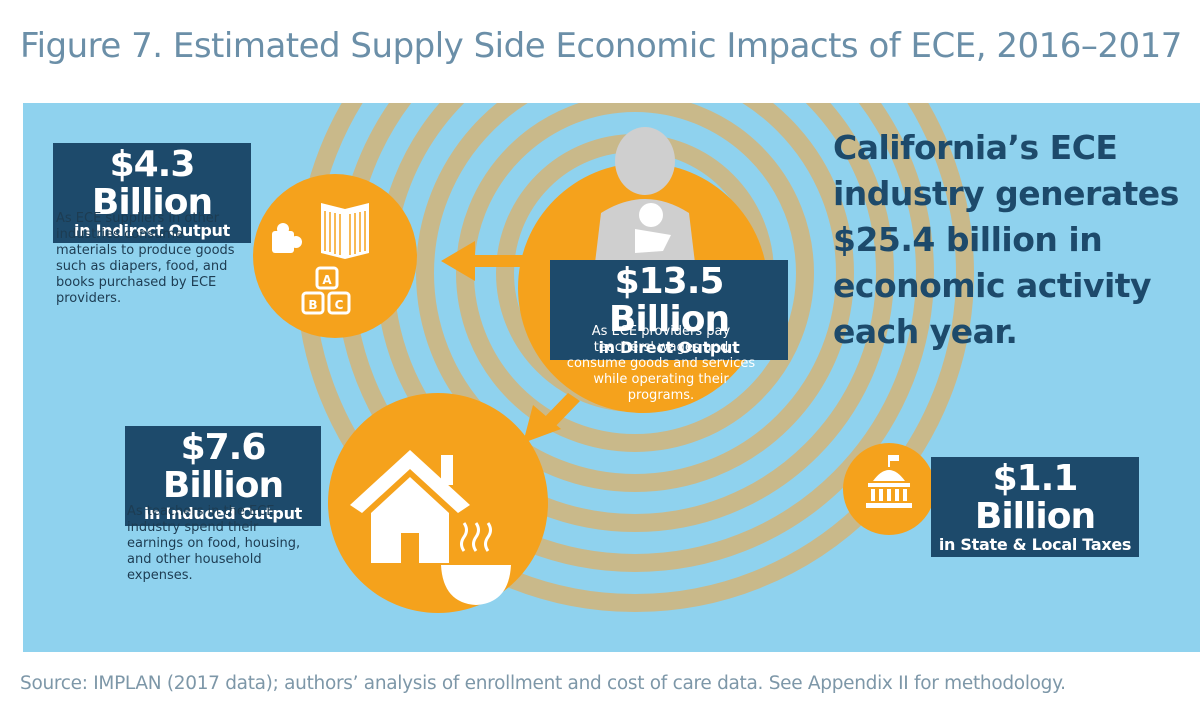 The width and height of the screenshot is (1200, 728). What do you see at coordinates (492, 261) in the screenshot?
I see `arrow-to-indirect` at bounding box center [492, 261].